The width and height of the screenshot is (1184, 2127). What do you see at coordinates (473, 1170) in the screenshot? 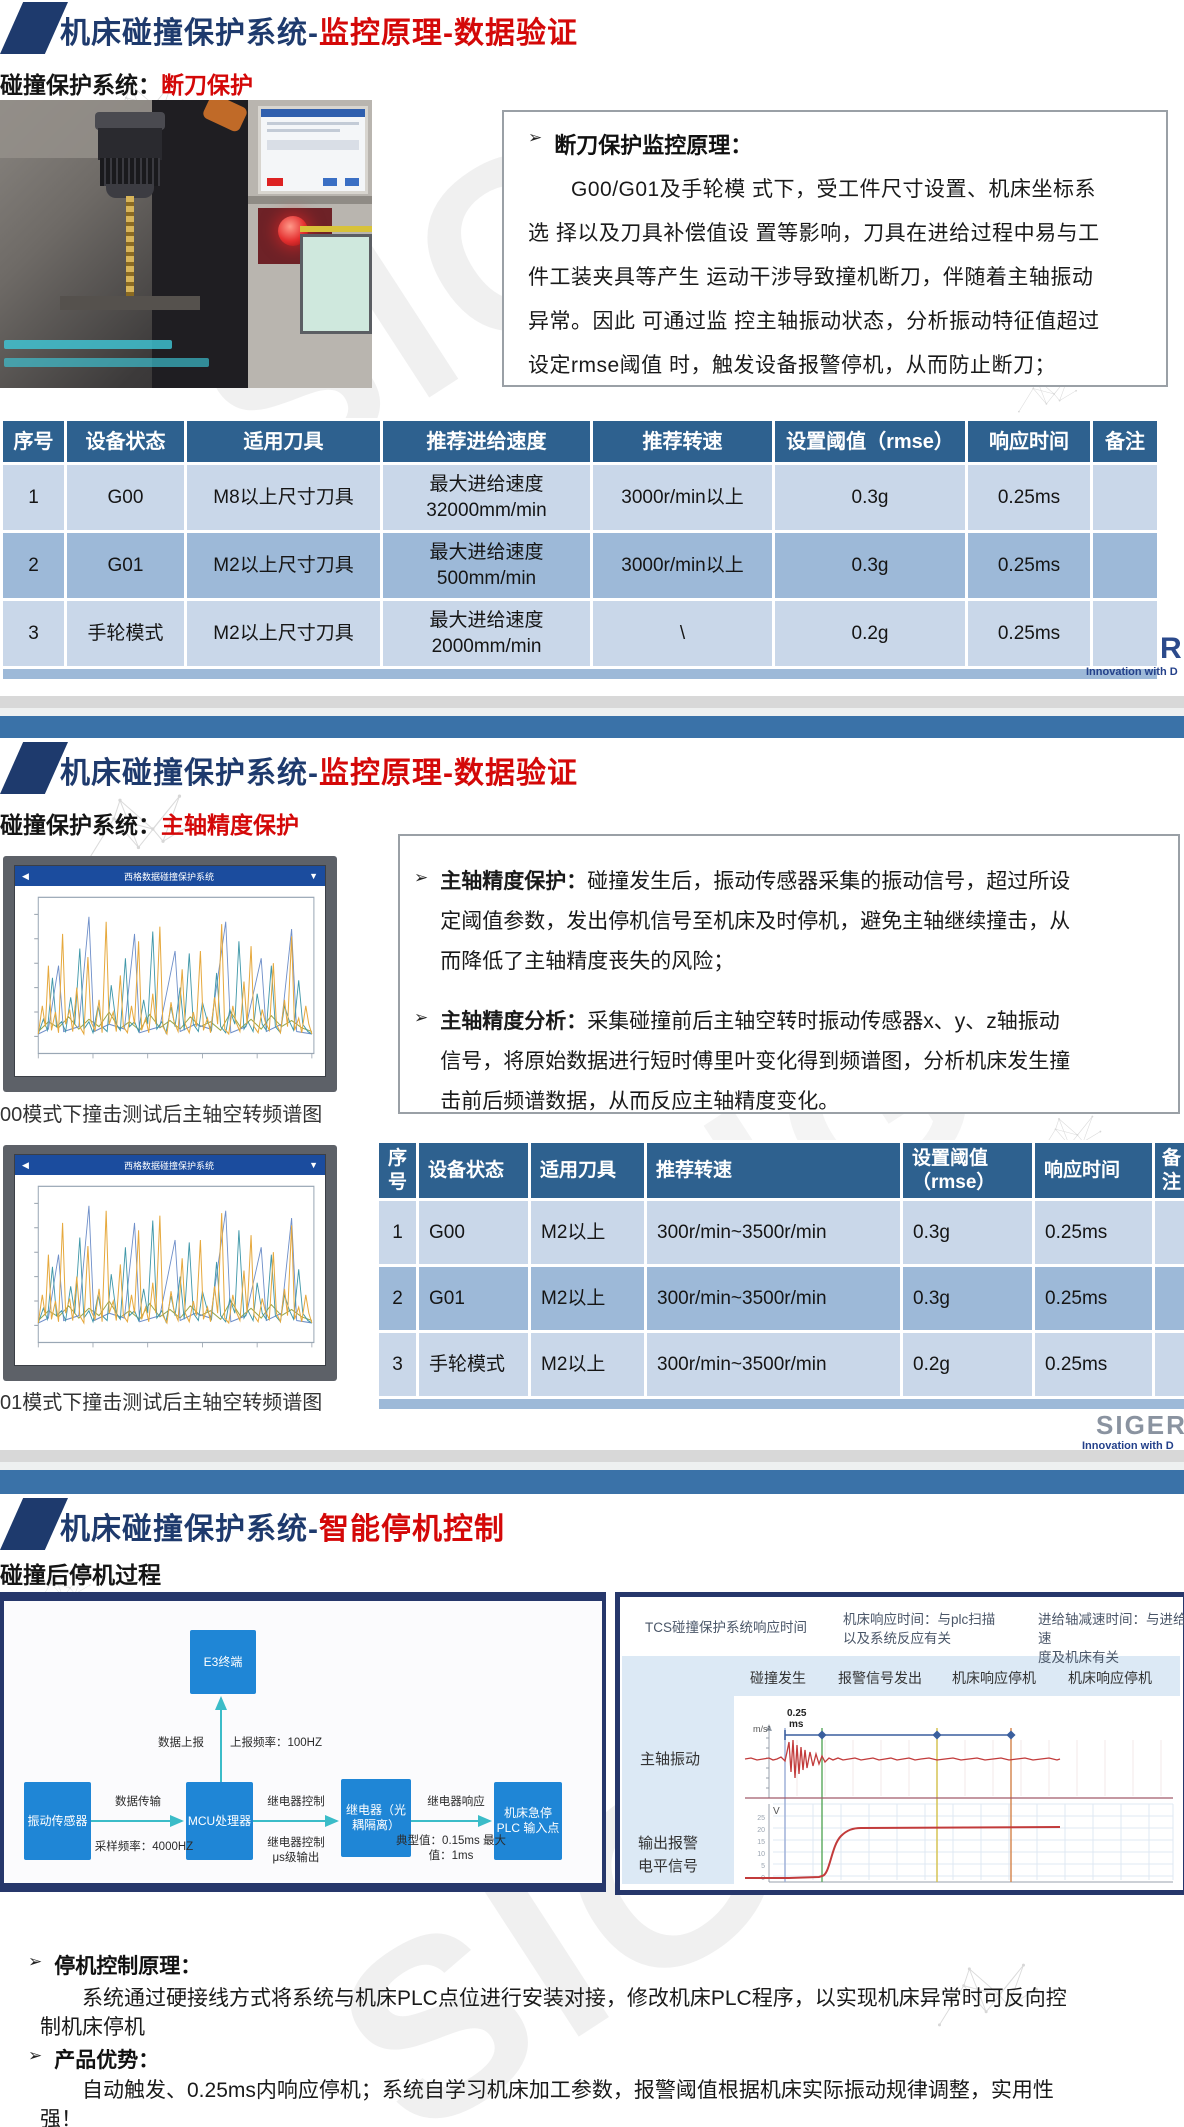
I see `col-header: 设备状态` at bounding box center [473, 1170].